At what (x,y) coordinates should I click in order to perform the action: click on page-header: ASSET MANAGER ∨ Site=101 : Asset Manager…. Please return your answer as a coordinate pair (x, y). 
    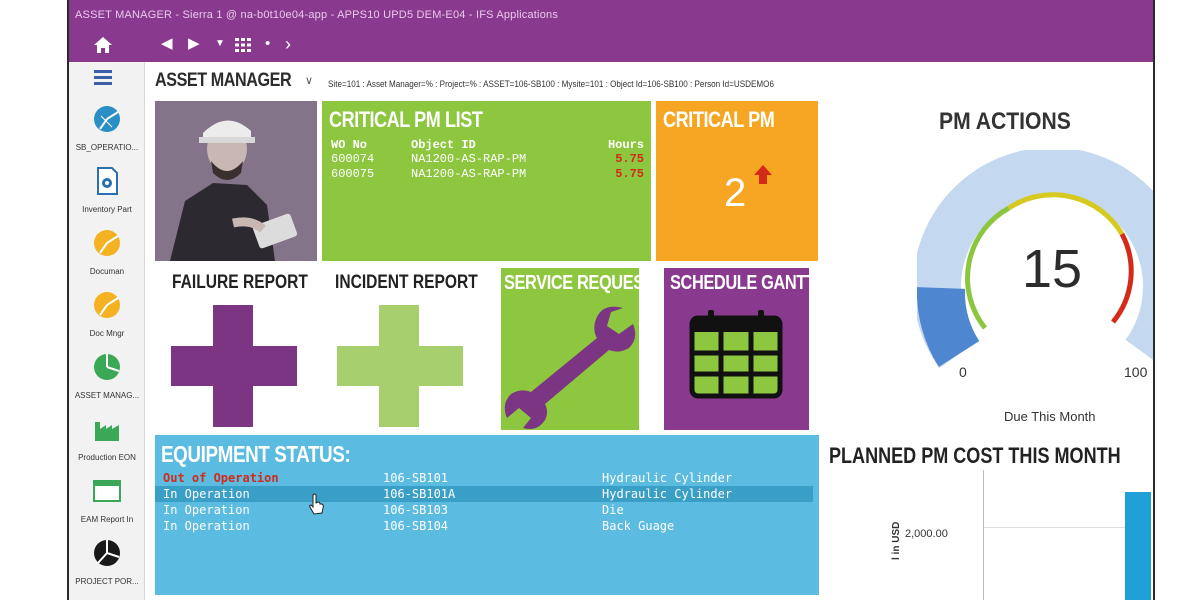
    Looking at the image, I should click on (654, 82).